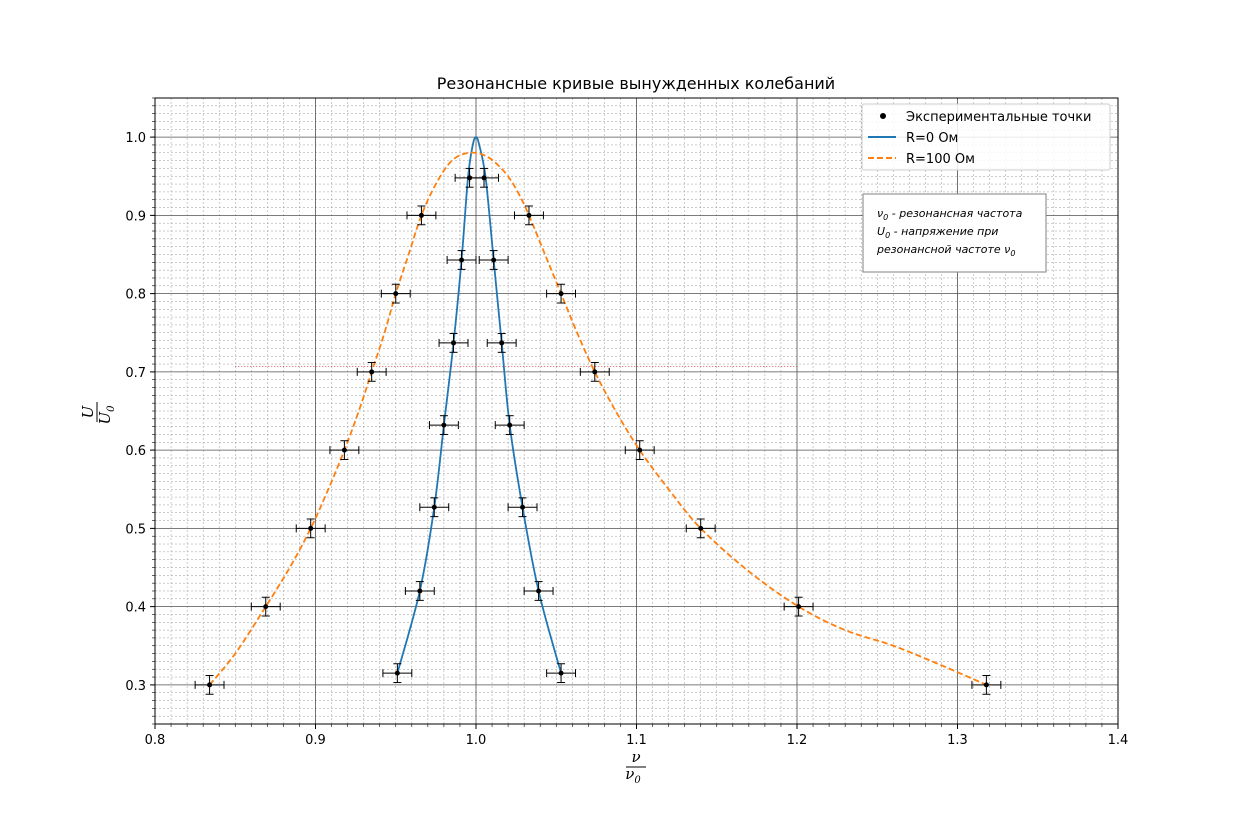  What do you see at coordinates (88, 411) in the screenshot?
I see `y-label-numerator: U` at bounding box center [88, 411].